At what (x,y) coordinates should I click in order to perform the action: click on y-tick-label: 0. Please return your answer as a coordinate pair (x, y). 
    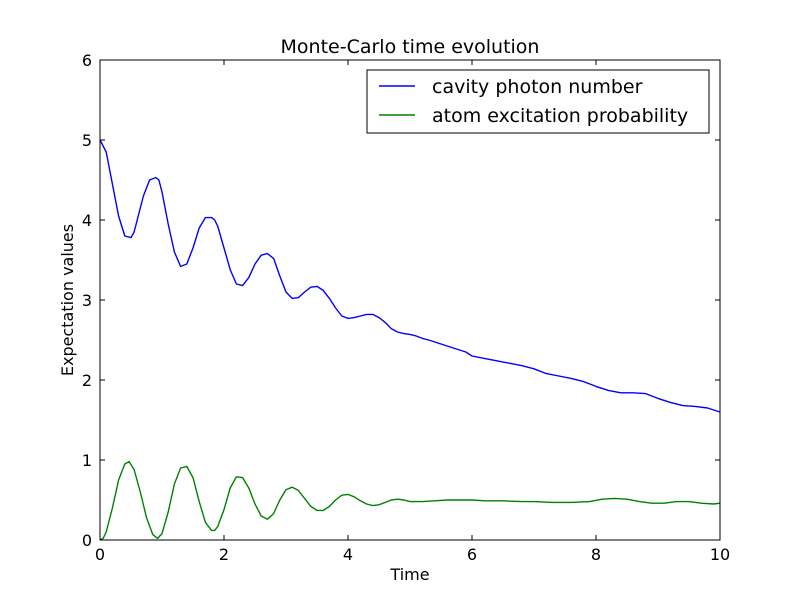
    Looking at the image, I should click on (87, 540).